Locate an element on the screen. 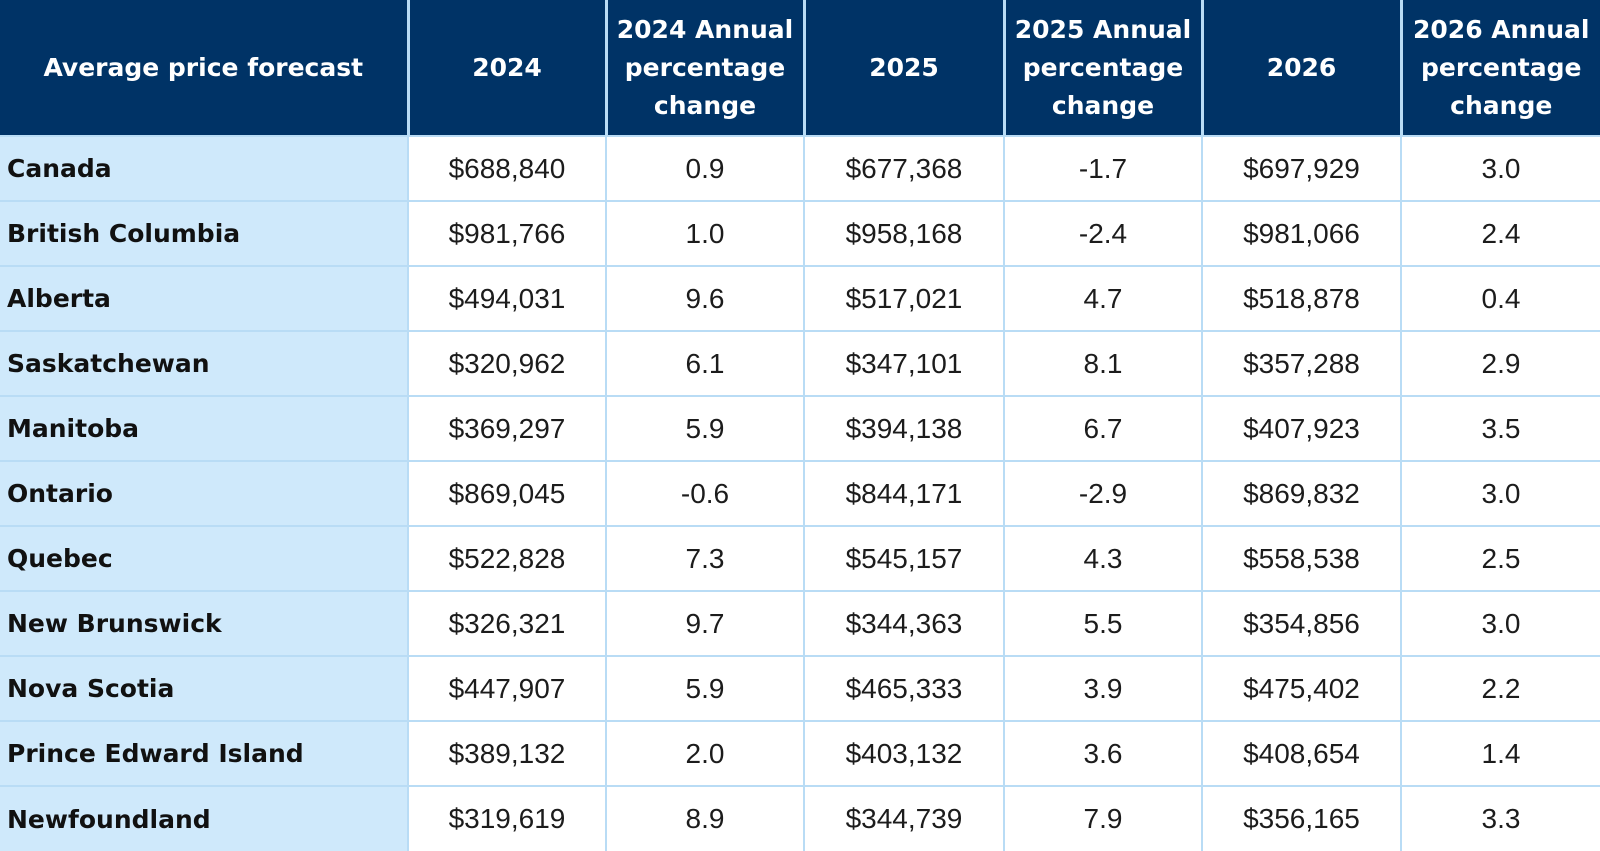  price-2024-cell: $688,840 is located at coordinates (507, 168).